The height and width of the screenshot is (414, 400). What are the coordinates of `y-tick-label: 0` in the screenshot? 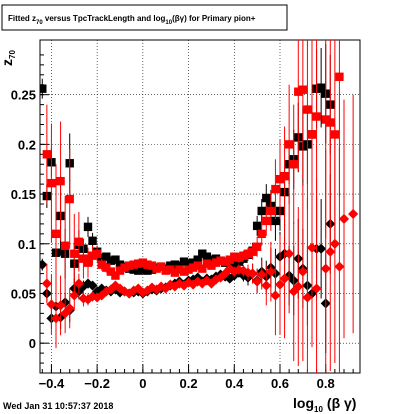 It's located at (32, 343).